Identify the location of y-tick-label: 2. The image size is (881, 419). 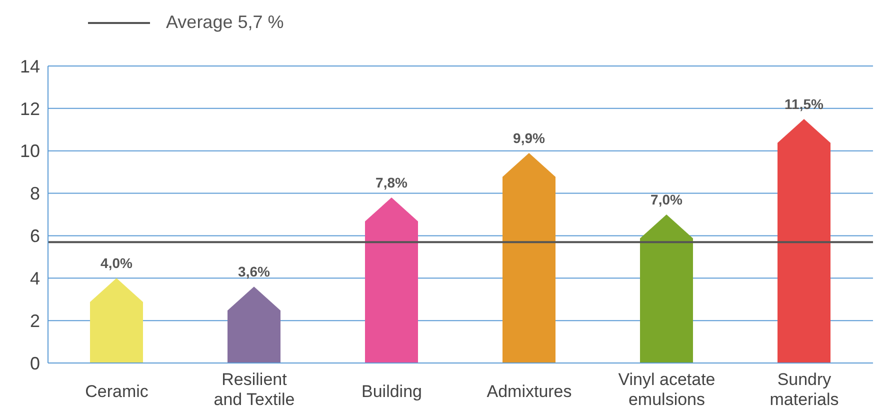
(35, 320).